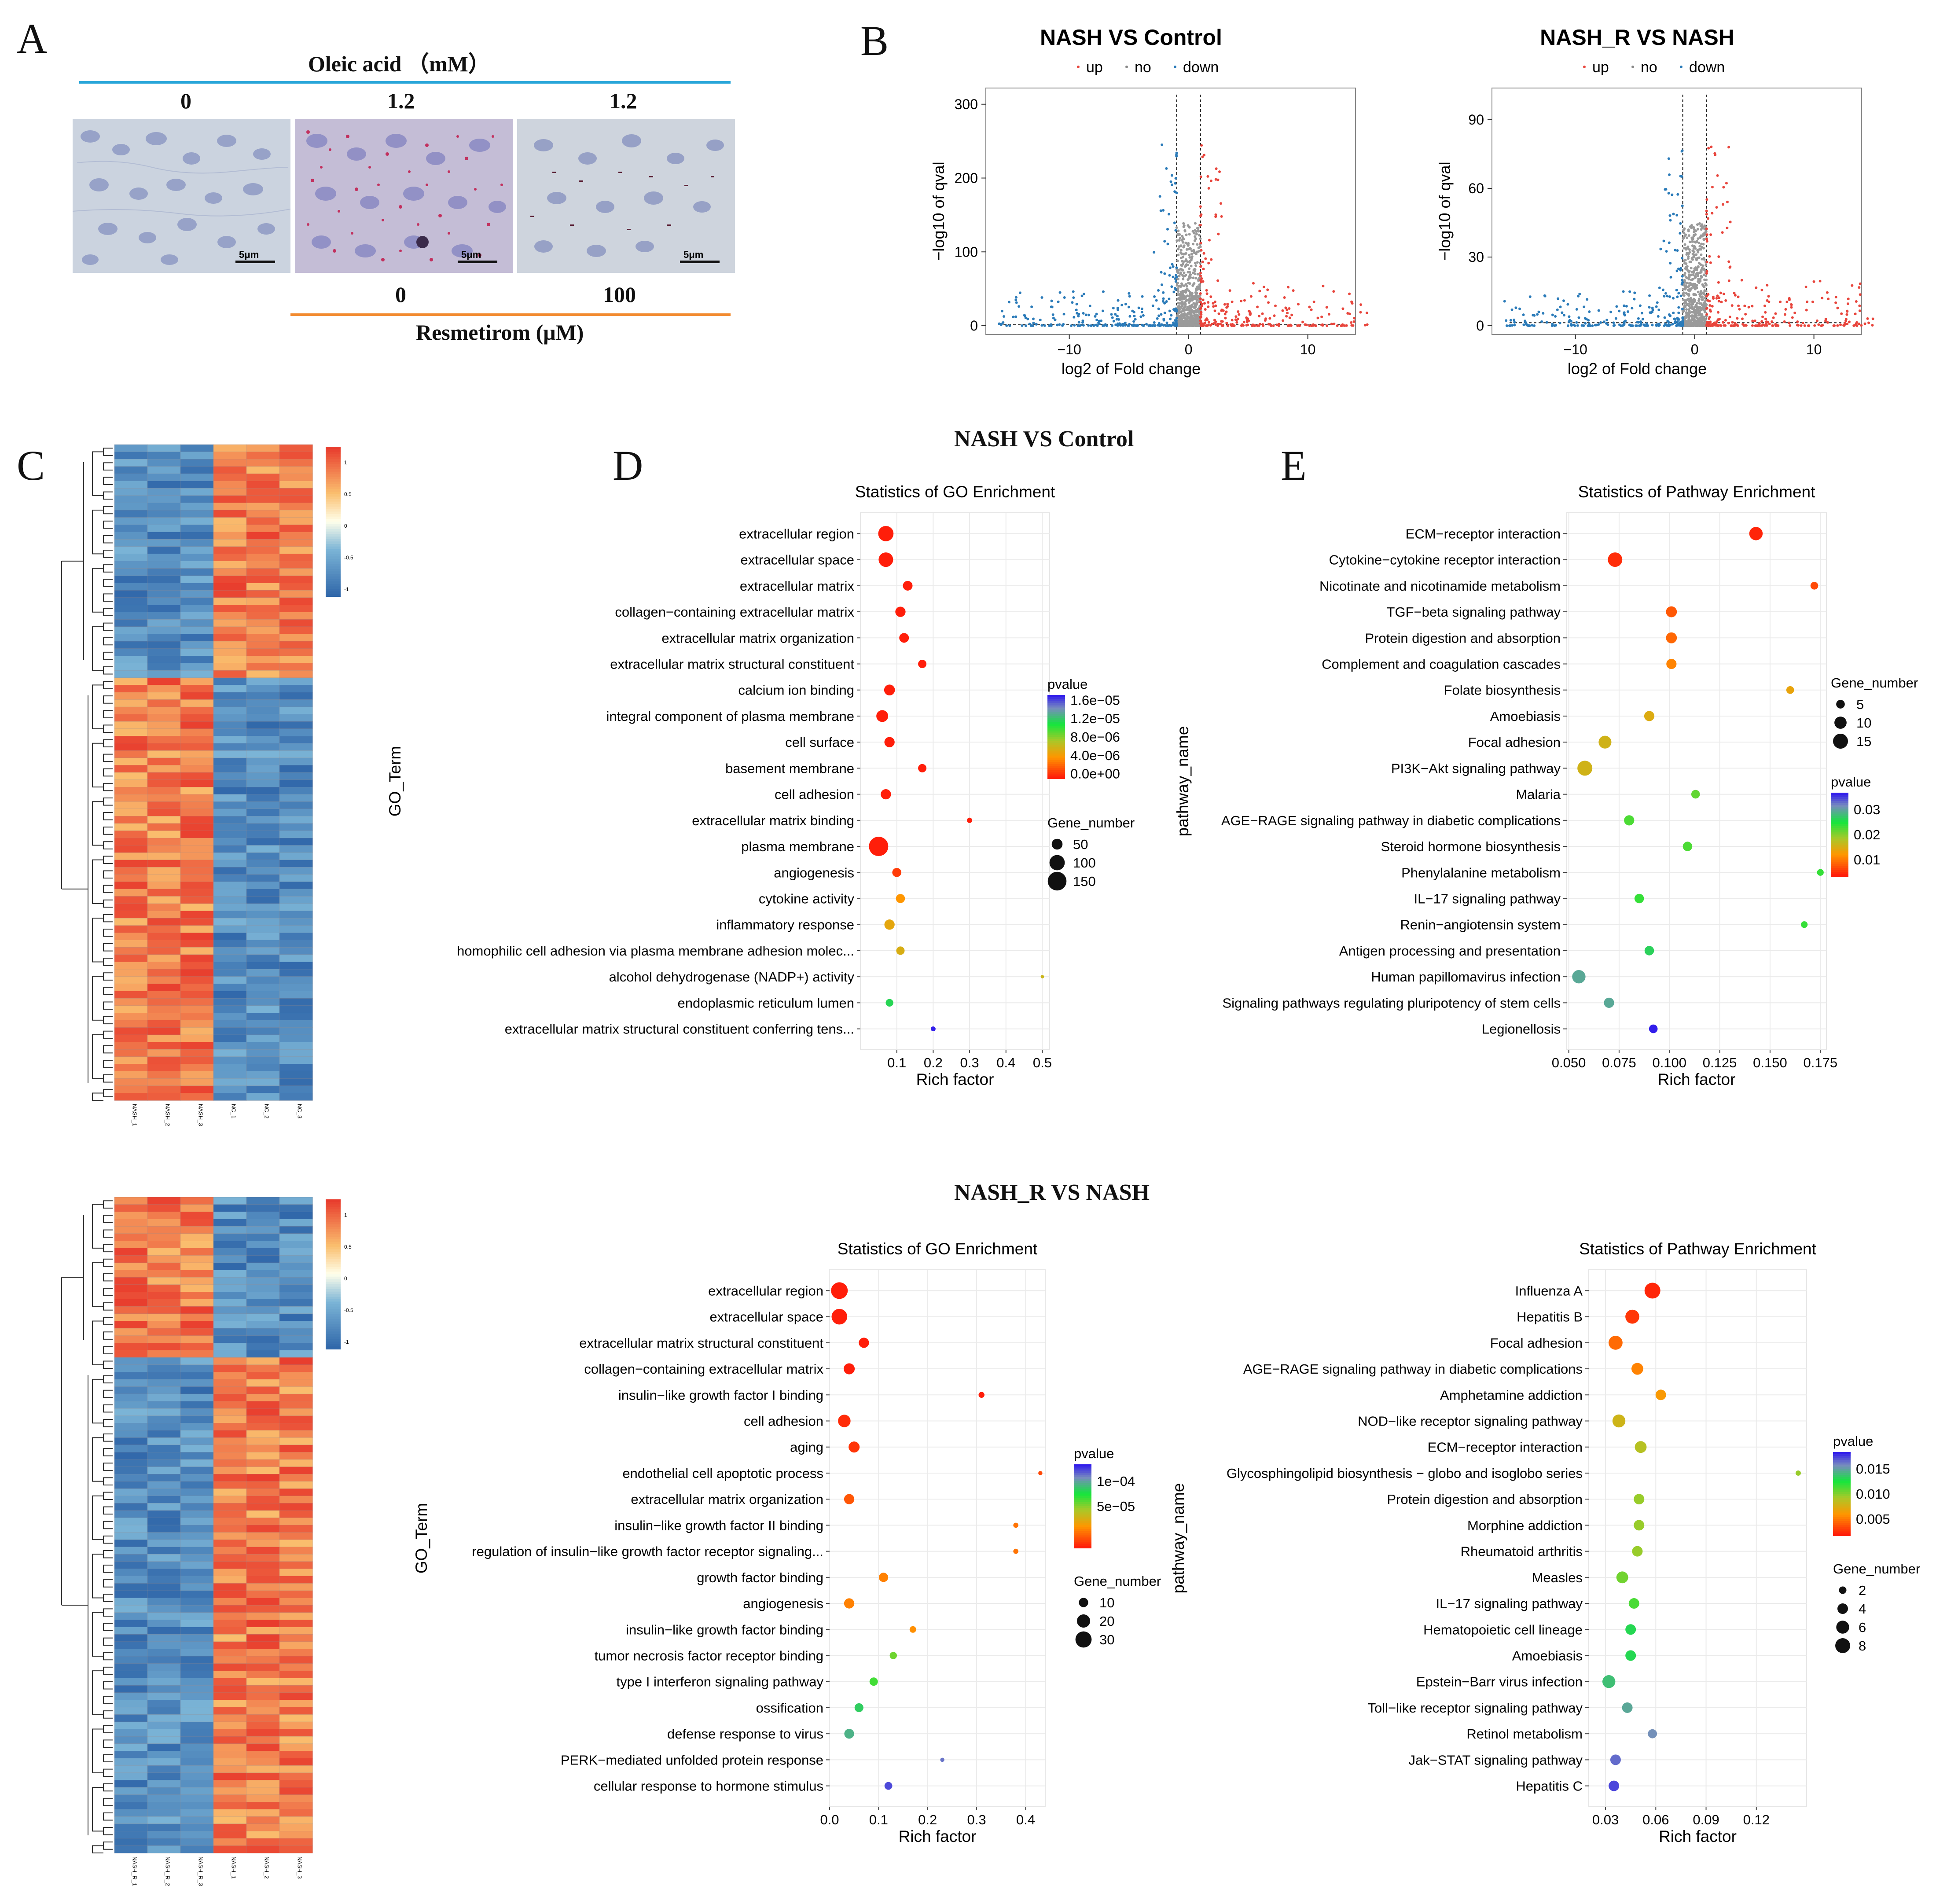  What do you see at coordinates (1106, 1639) in the screenshot?
I see `size-legend-label: 30` at bounding box center [1106, 1639].